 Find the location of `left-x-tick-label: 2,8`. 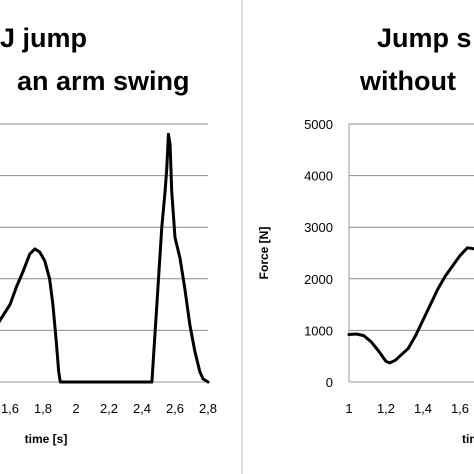

left-x-tick-label: 2,8 is located at coordinates (208, 408).